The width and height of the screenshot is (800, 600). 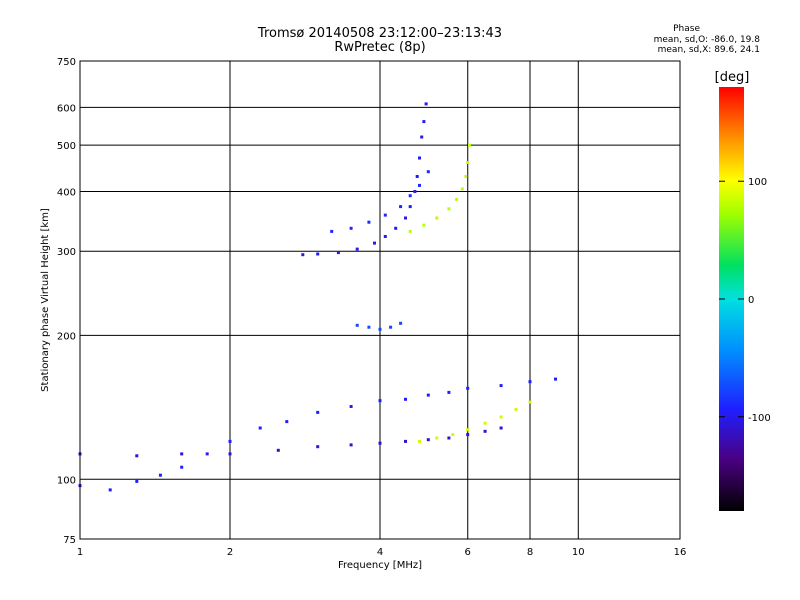 I want to click on y-tick-label: 400, so click(x=66, y=192).